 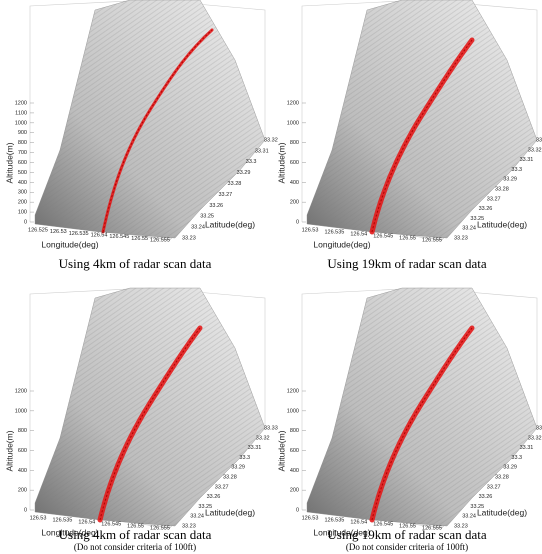 I want to click on z-tick-label: 1100, so click(x=21, y=113).